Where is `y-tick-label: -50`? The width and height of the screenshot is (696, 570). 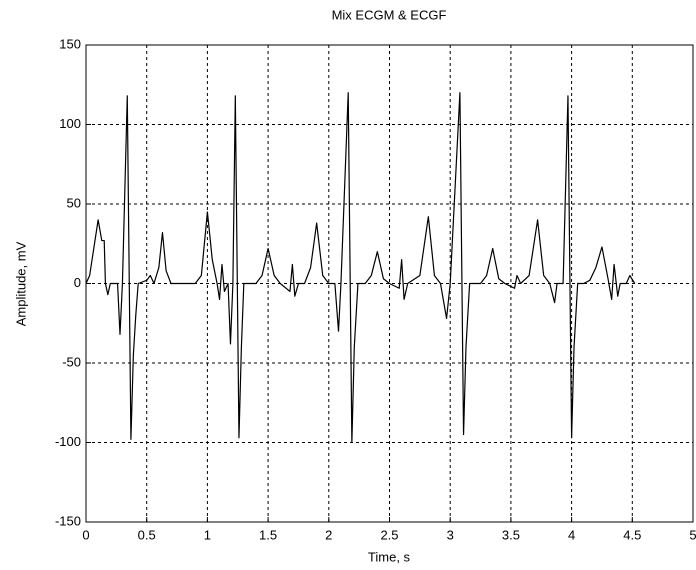 y-tick-label: -50 is located at coordinates (71, 361).